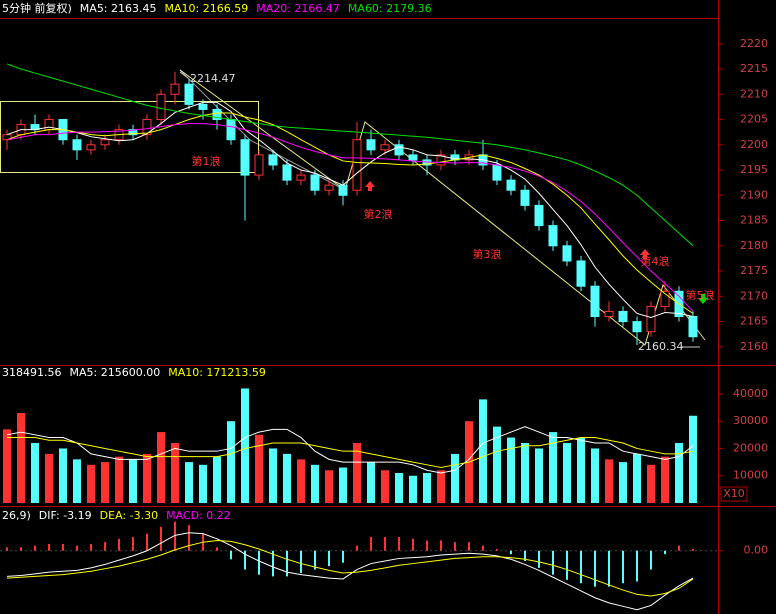 This screenshot has height=614, width=776. Describe the element at coordinates (754, 295) in the screenshot. I see `y-tick-label: 2170` at that location.